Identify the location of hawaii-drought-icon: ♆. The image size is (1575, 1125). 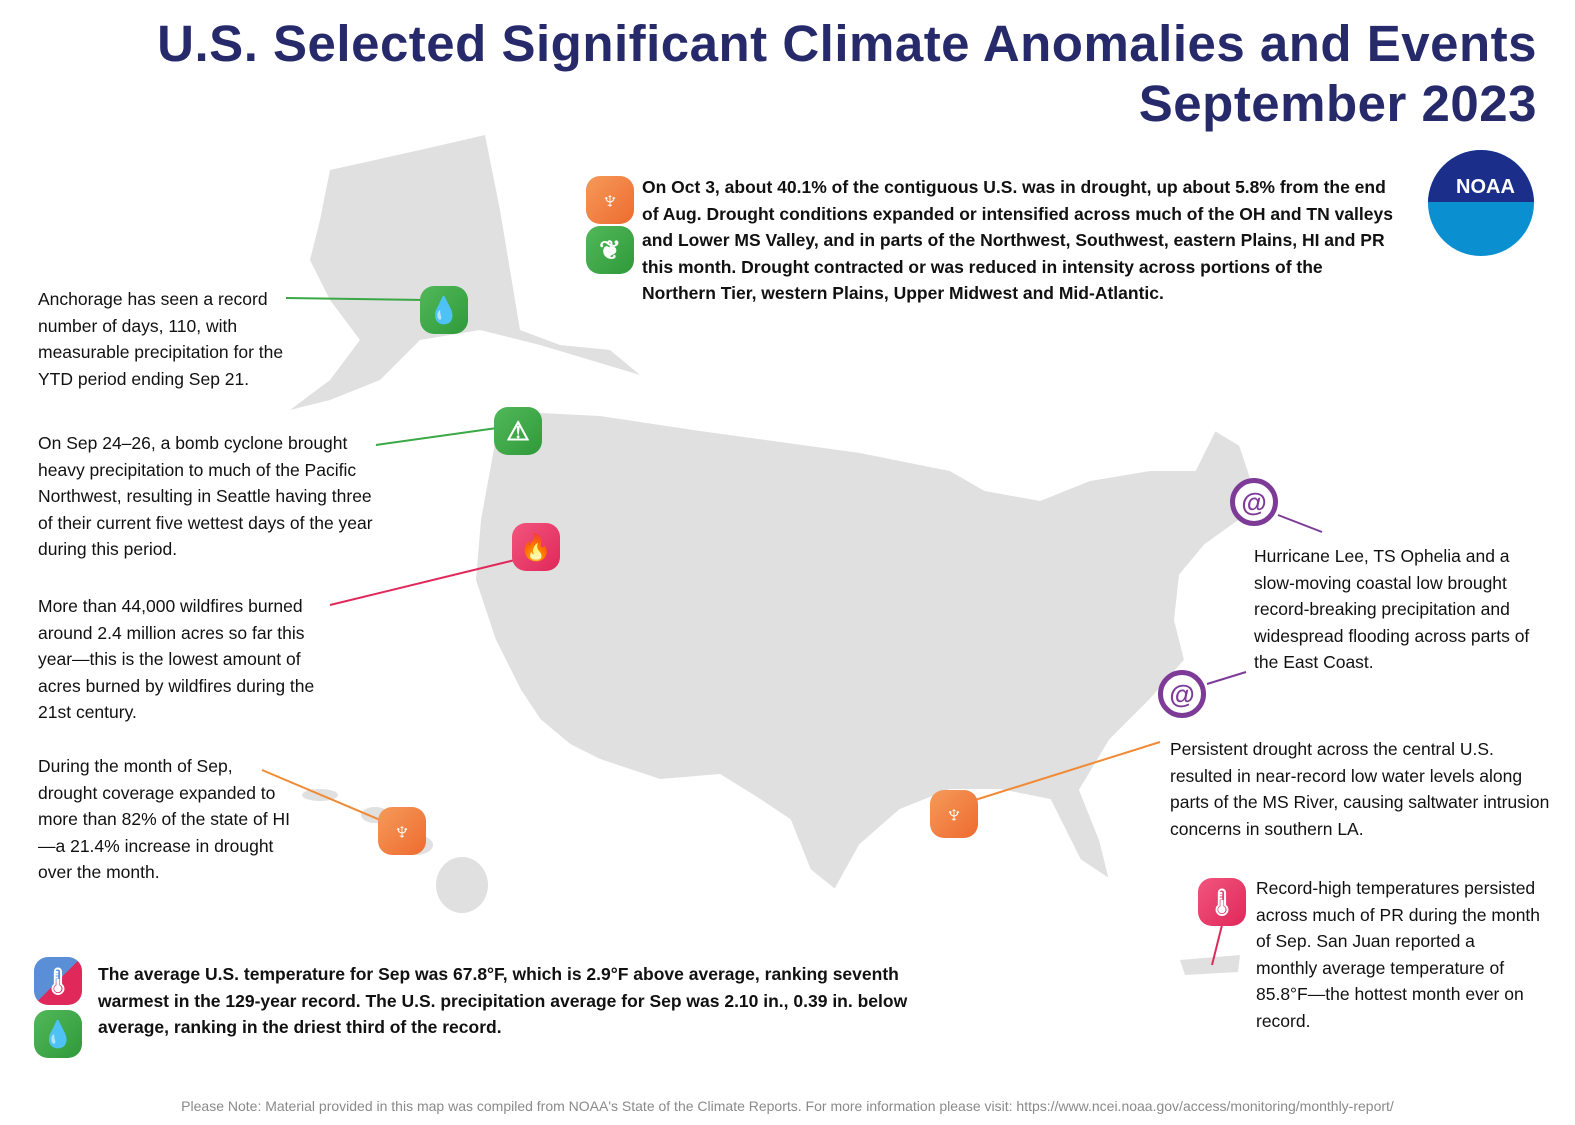
(402, 831).